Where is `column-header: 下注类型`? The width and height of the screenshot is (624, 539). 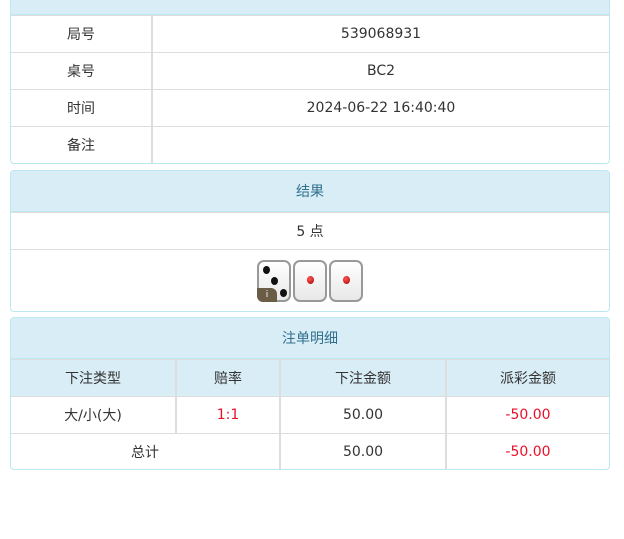
column-header: 下注类型 is located at coordinates (93, 379).